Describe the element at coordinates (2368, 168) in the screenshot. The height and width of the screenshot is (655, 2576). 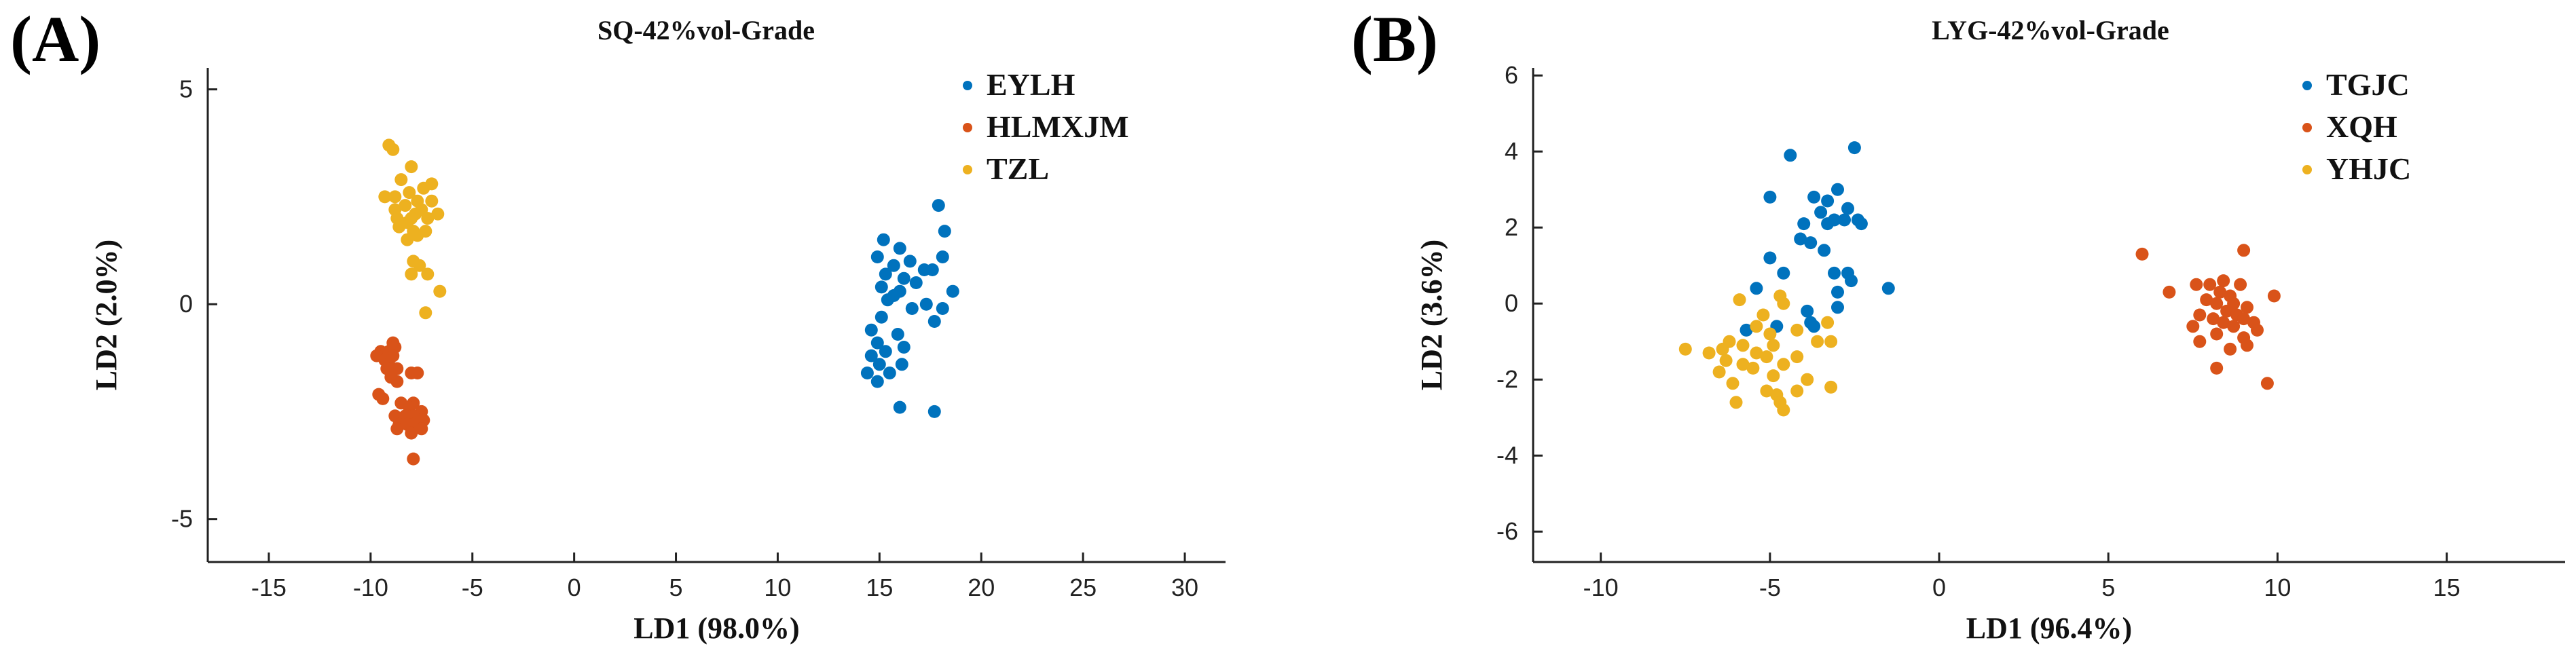
I see `legend-entry: YHJC` at that location.